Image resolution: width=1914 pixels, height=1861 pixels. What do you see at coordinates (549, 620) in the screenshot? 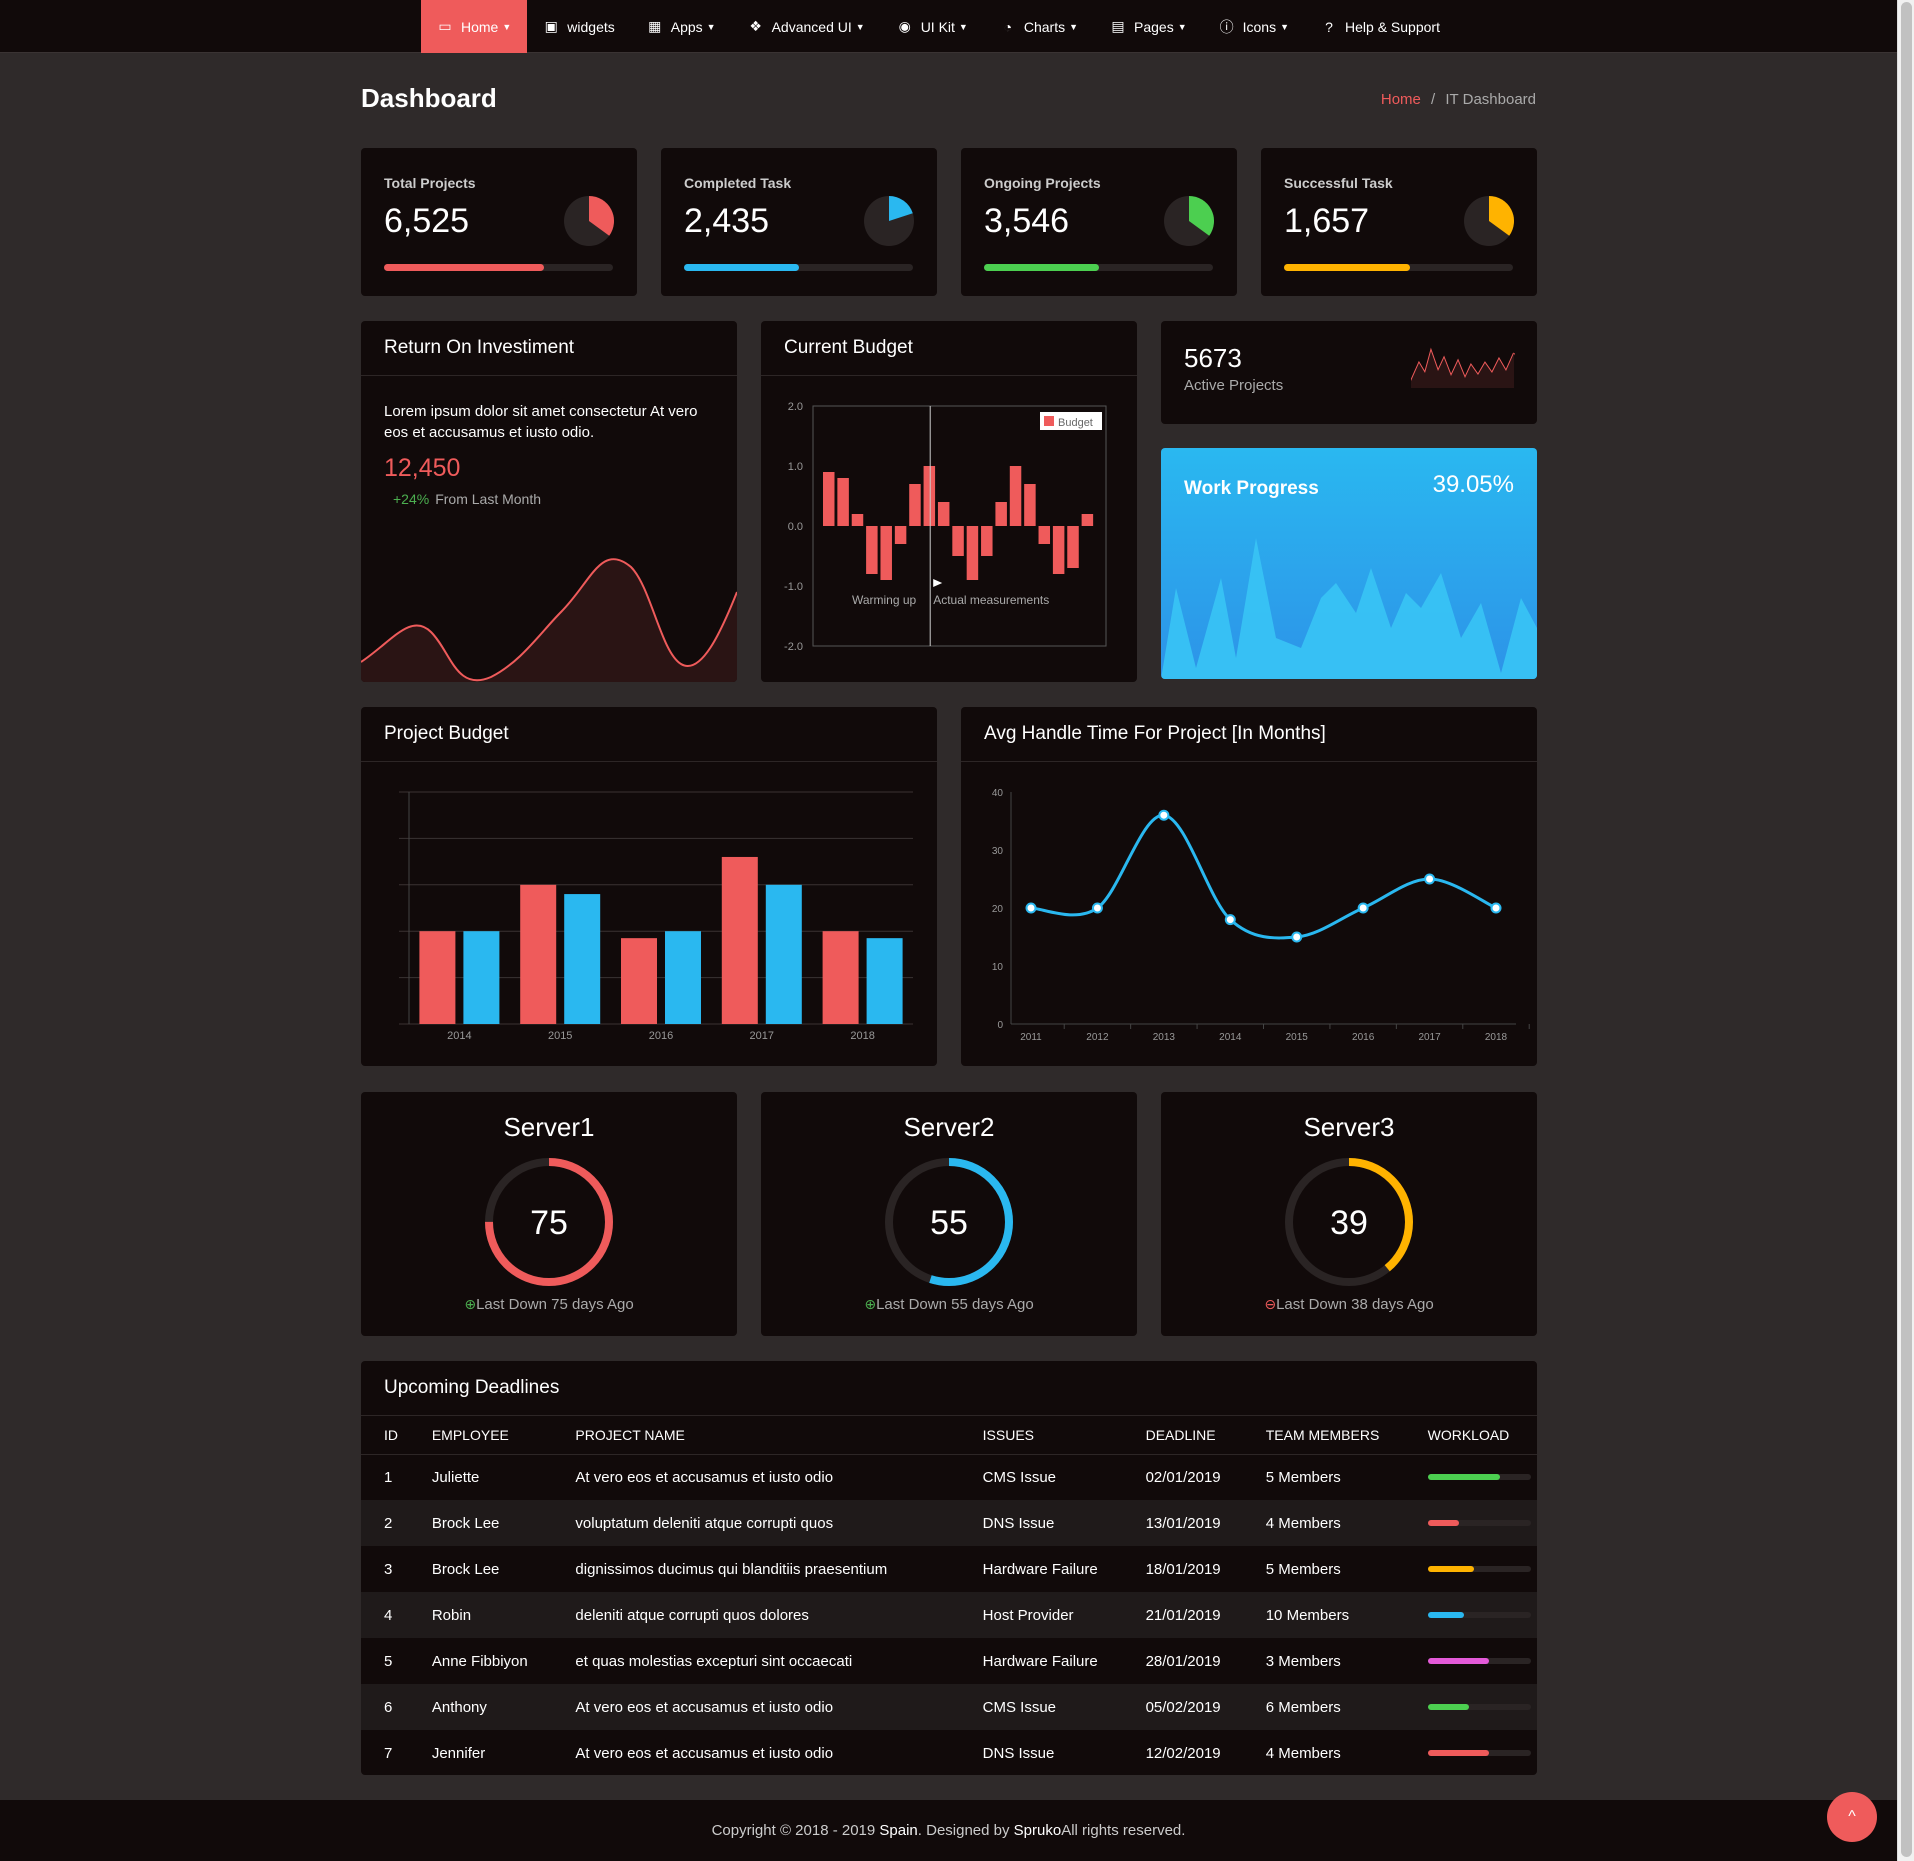
I see `roi-area-chart` at bounding box center [549, 620].